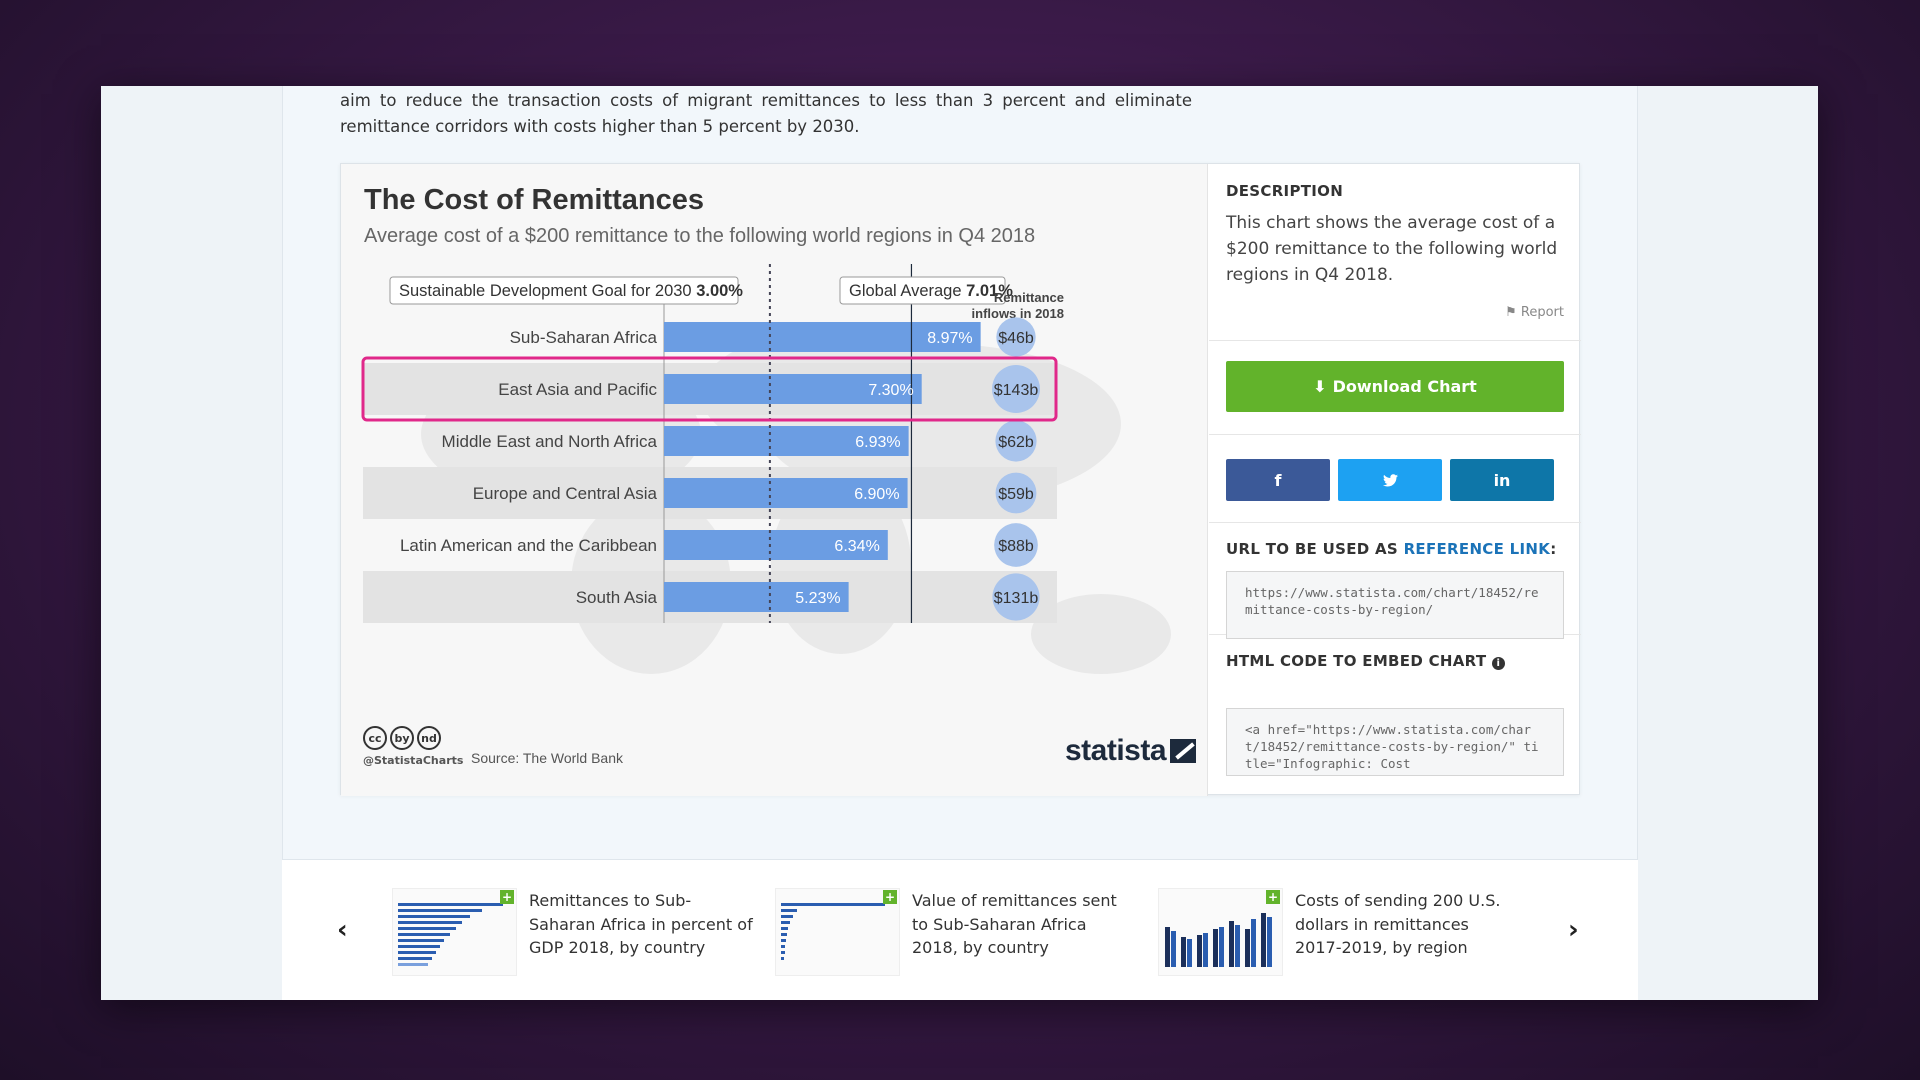 The height and width of the screenshot is (1080, 1920). Describe the element at coordinates (1315, 549) in the screenshot. I see `reference-prefix: URL TO BE USED AS` at that location.